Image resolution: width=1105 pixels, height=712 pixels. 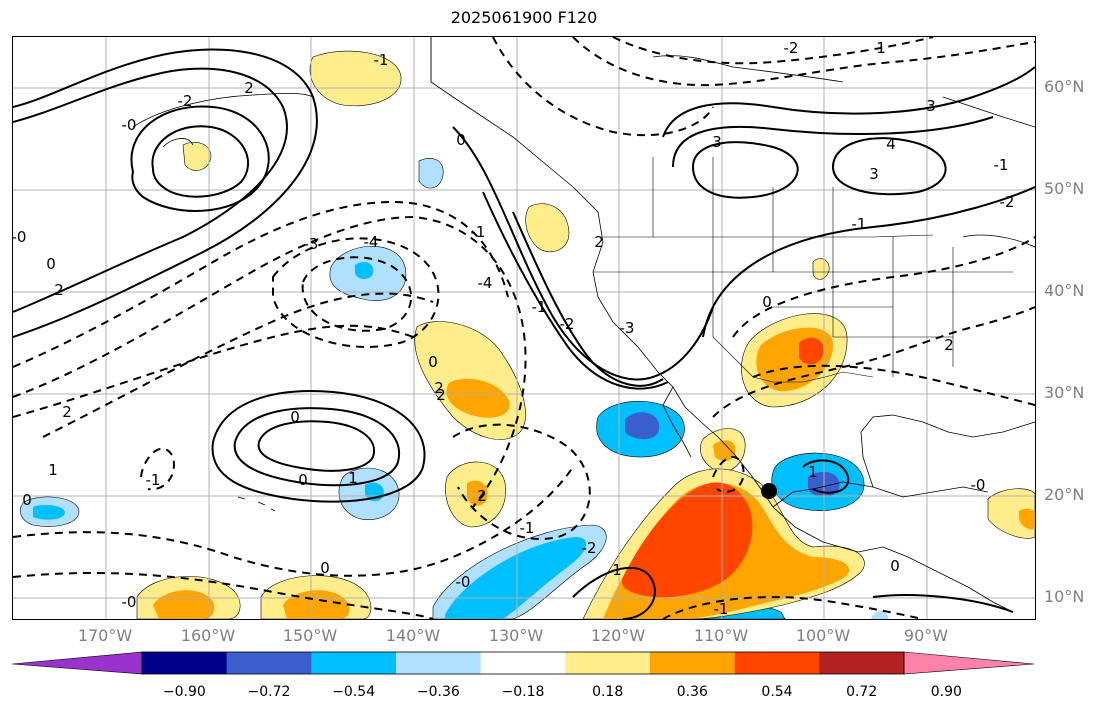 What do you see at coordinates (184, 692) in the screenshot?
I see `colorbar-tick-label: −0.90` at bounding box center [184, 692].